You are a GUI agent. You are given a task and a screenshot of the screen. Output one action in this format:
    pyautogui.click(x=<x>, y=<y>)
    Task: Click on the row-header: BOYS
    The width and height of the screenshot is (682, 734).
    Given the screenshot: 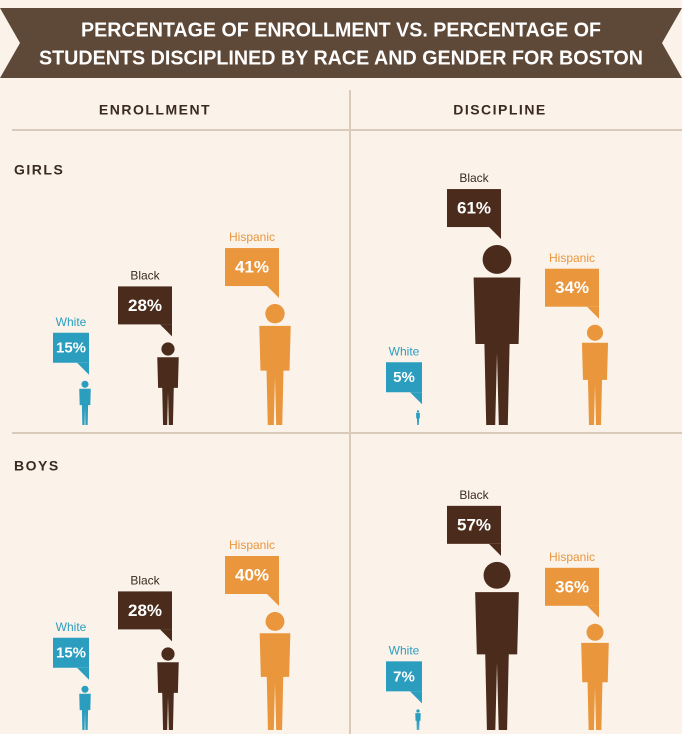 What is the action you would take?
    pyautogui.click(x=37, y=466)
    